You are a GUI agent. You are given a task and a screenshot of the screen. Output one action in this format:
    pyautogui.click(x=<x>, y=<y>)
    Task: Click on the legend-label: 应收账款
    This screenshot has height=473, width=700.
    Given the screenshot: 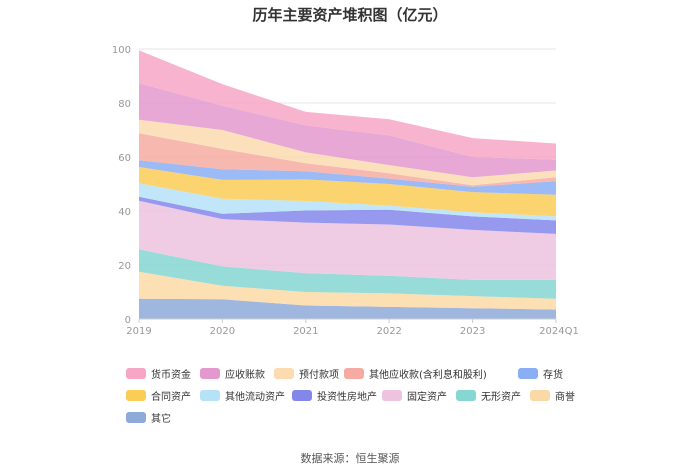 What is the action you would take?
    pyautogui.click(x=245, y=375)
    